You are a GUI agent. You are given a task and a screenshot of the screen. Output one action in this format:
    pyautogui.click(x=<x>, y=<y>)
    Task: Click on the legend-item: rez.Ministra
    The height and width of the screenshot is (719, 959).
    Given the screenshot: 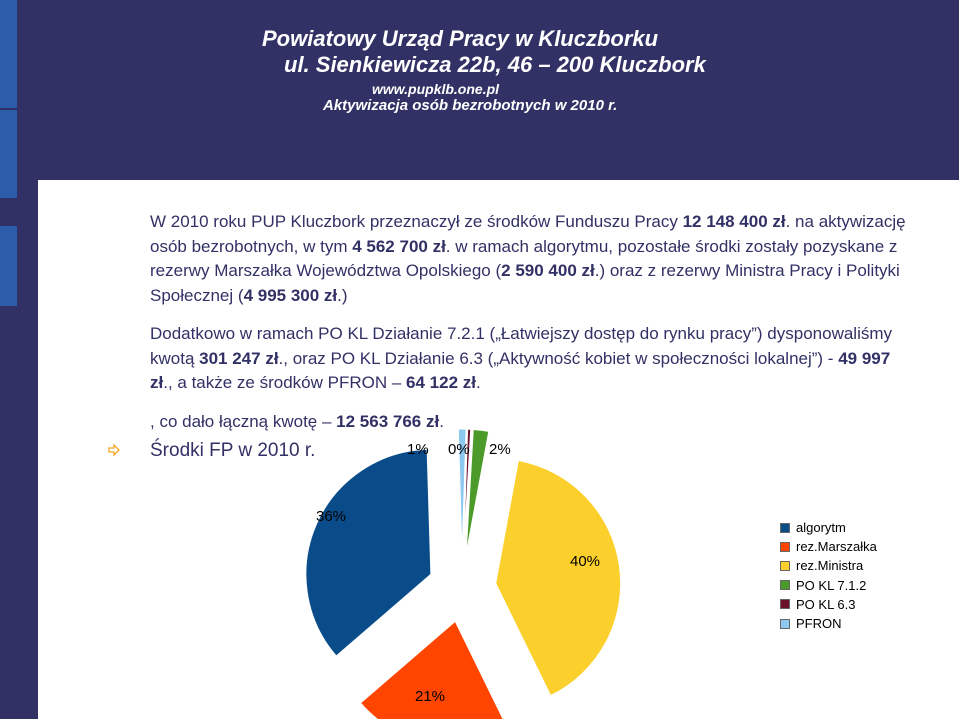 What is the action you would take?
    pyautogui.click(x=828, y=565)
    